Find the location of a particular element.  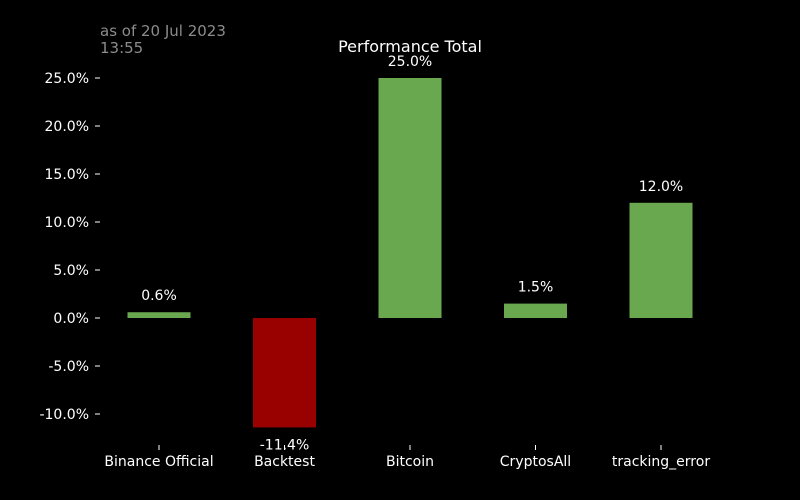

bar-cryptosall is located at coordinates (535, 310).